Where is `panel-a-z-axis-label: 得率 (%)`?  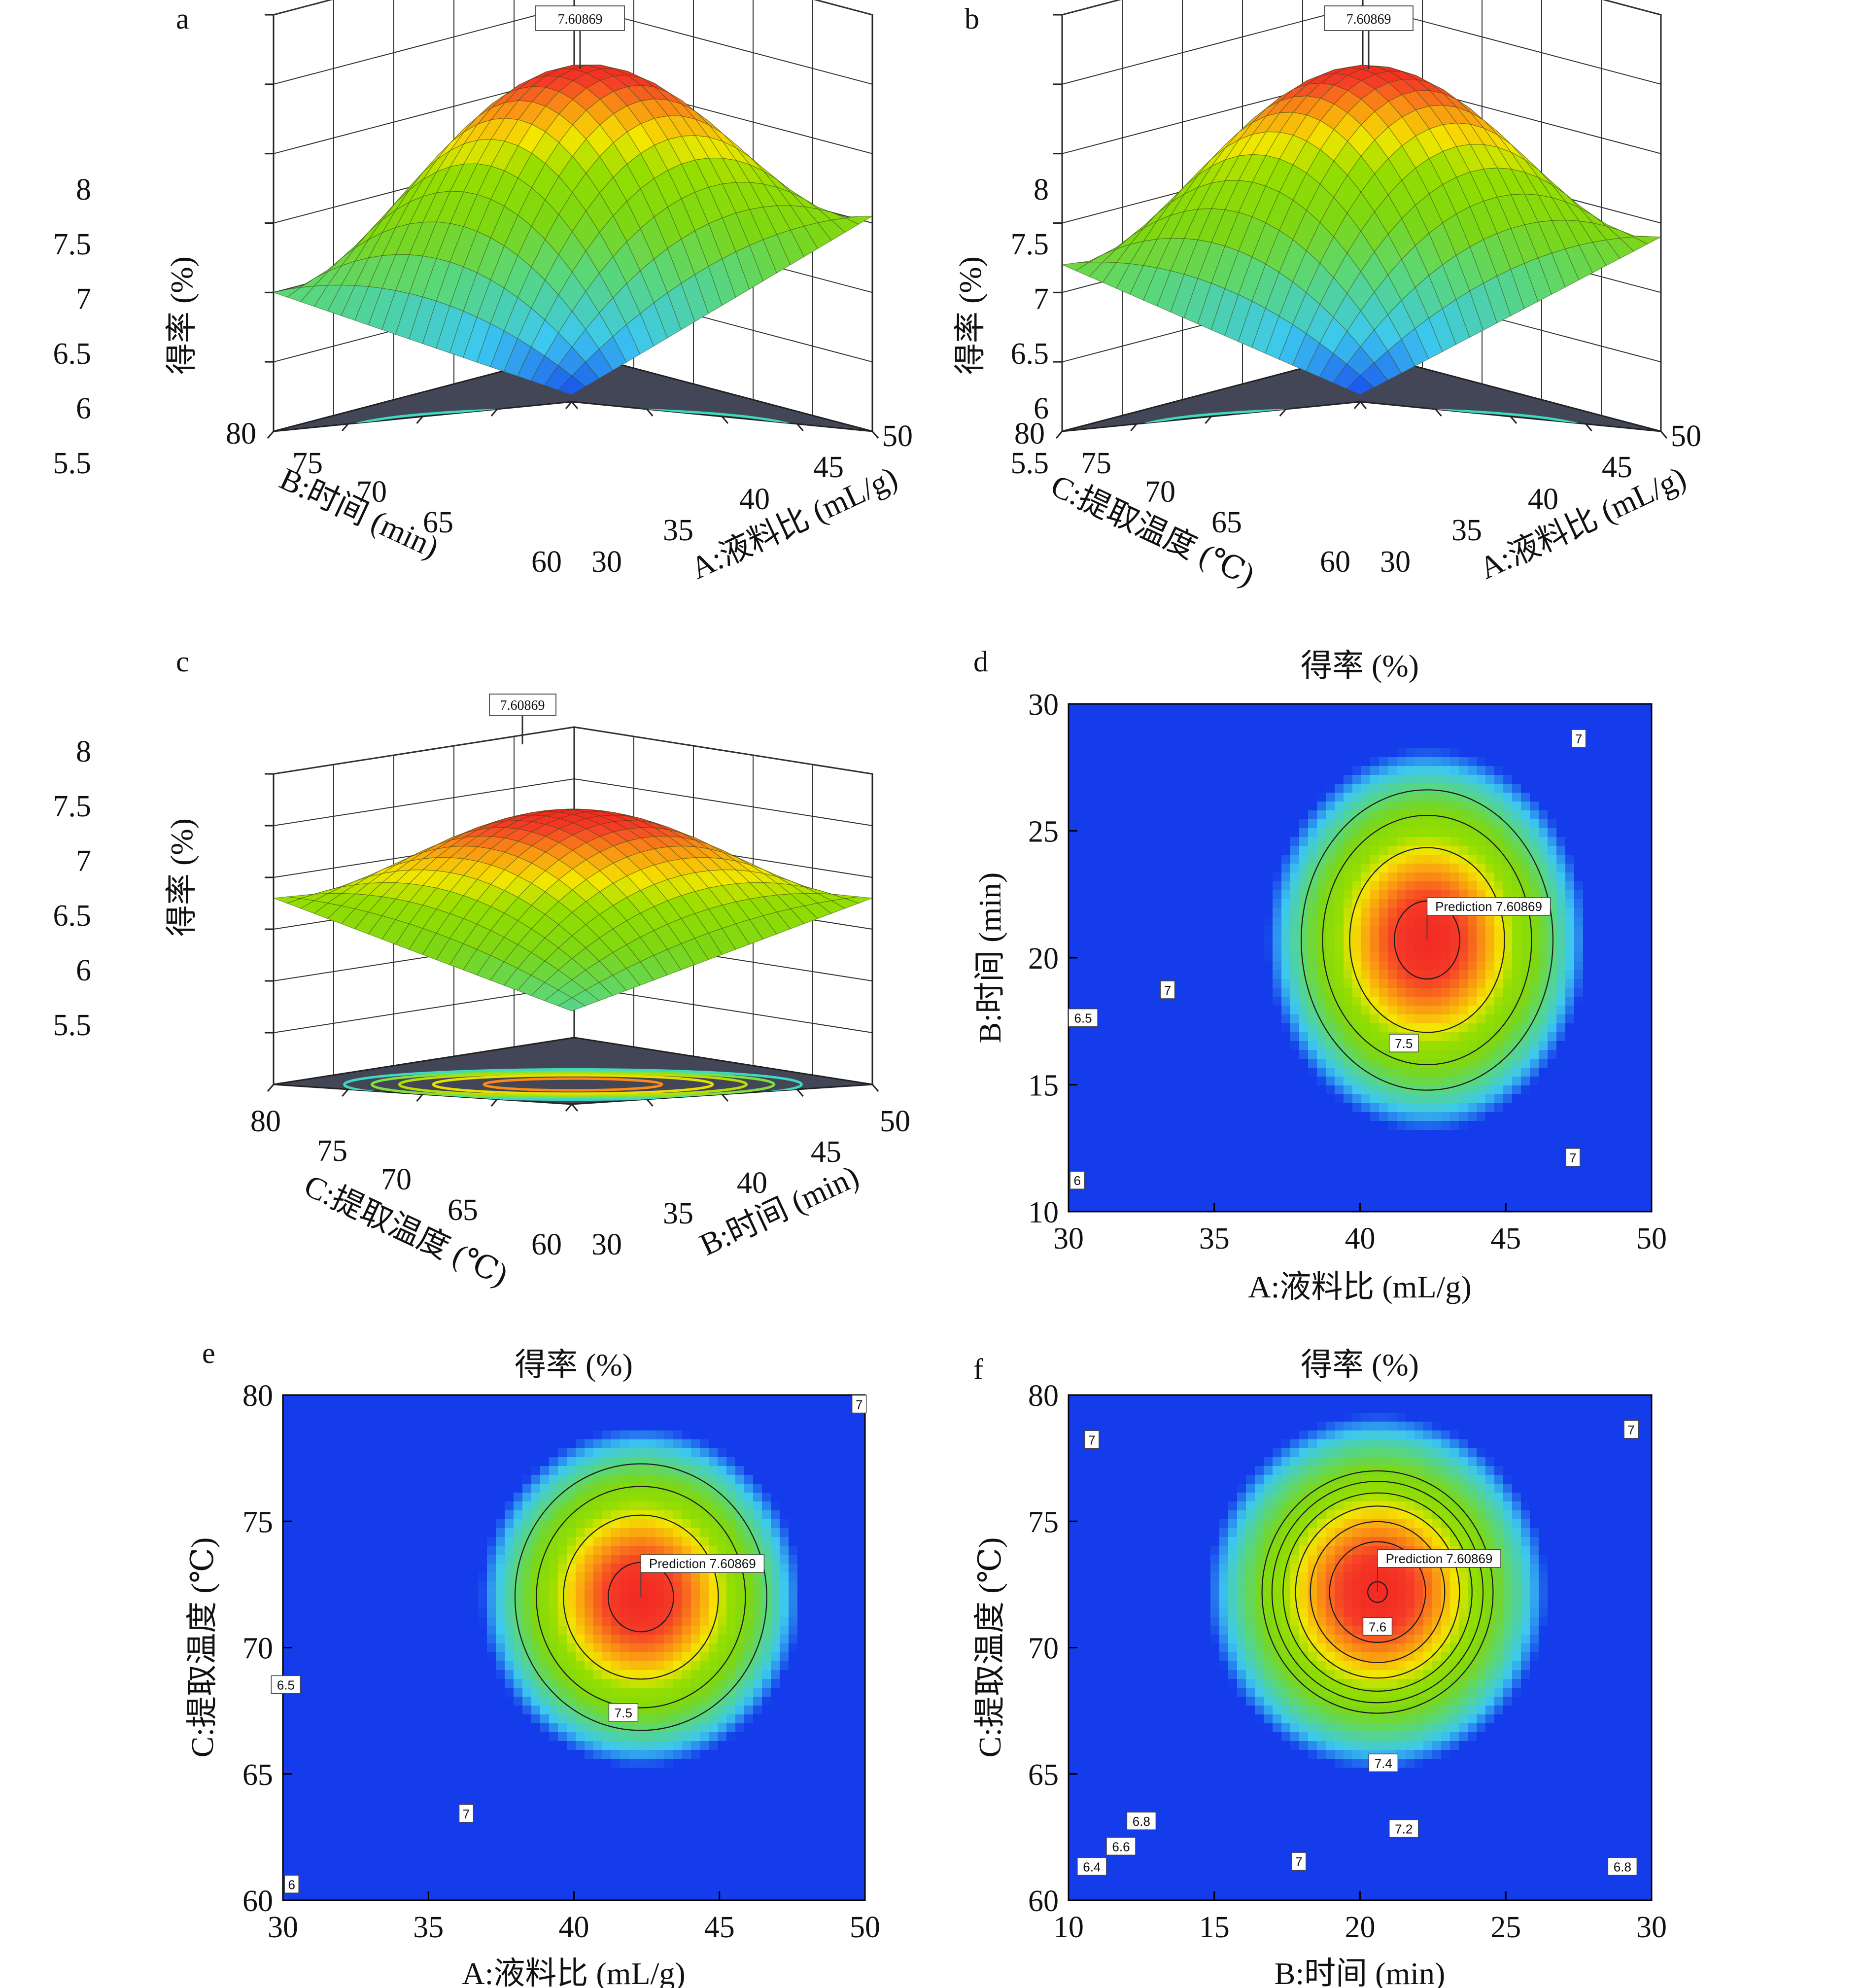 panel-a-z-axis-label: 得率 (%) is located at coordinates (182, 316).